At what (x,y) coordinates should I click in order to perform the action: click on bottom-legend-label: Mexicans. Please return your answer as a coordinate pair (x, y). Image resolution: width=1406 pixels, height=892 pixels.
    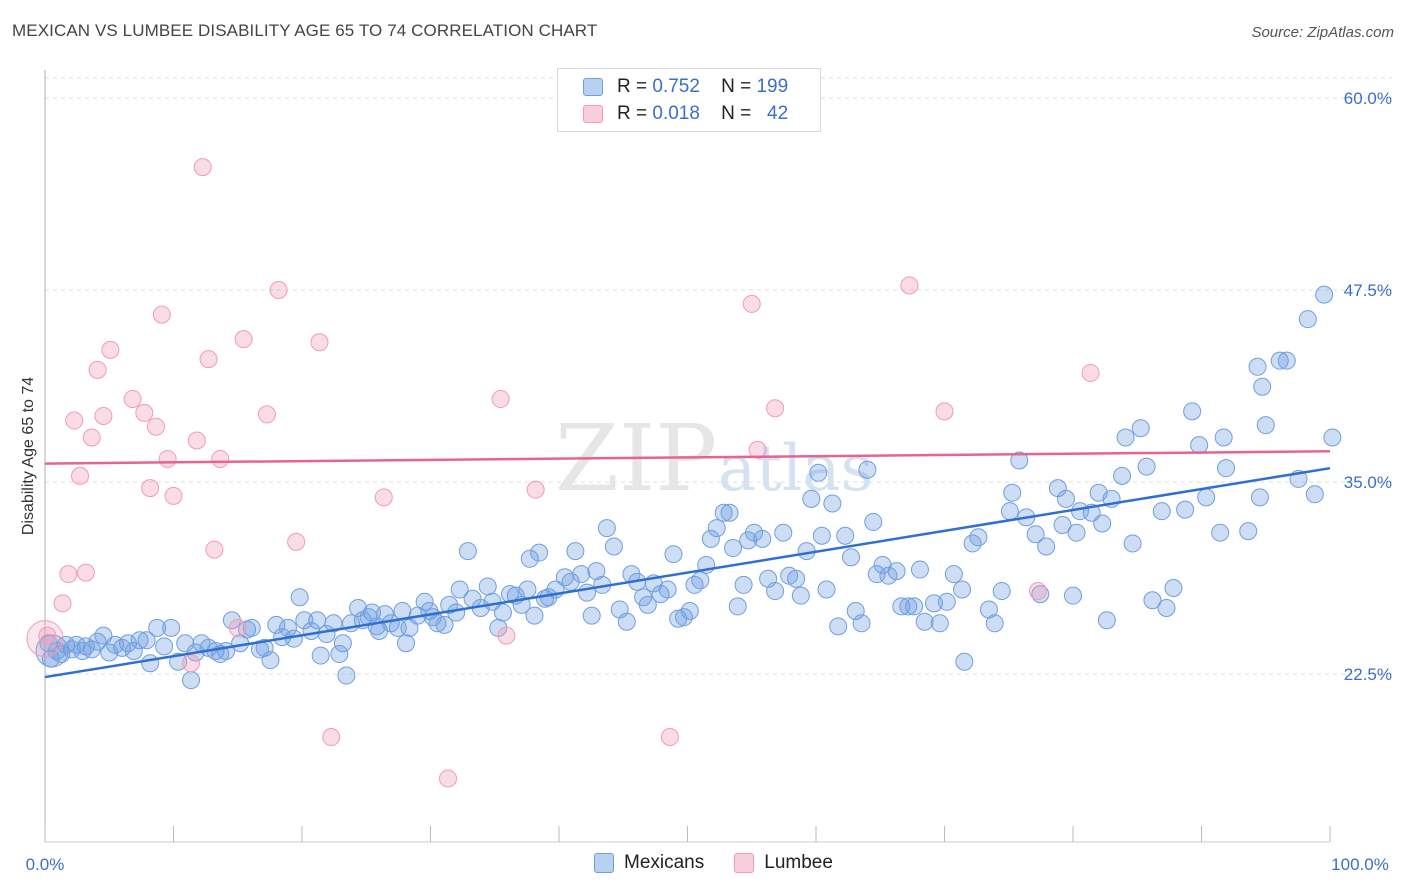
    Looking at the image, I should click on (664, 862).